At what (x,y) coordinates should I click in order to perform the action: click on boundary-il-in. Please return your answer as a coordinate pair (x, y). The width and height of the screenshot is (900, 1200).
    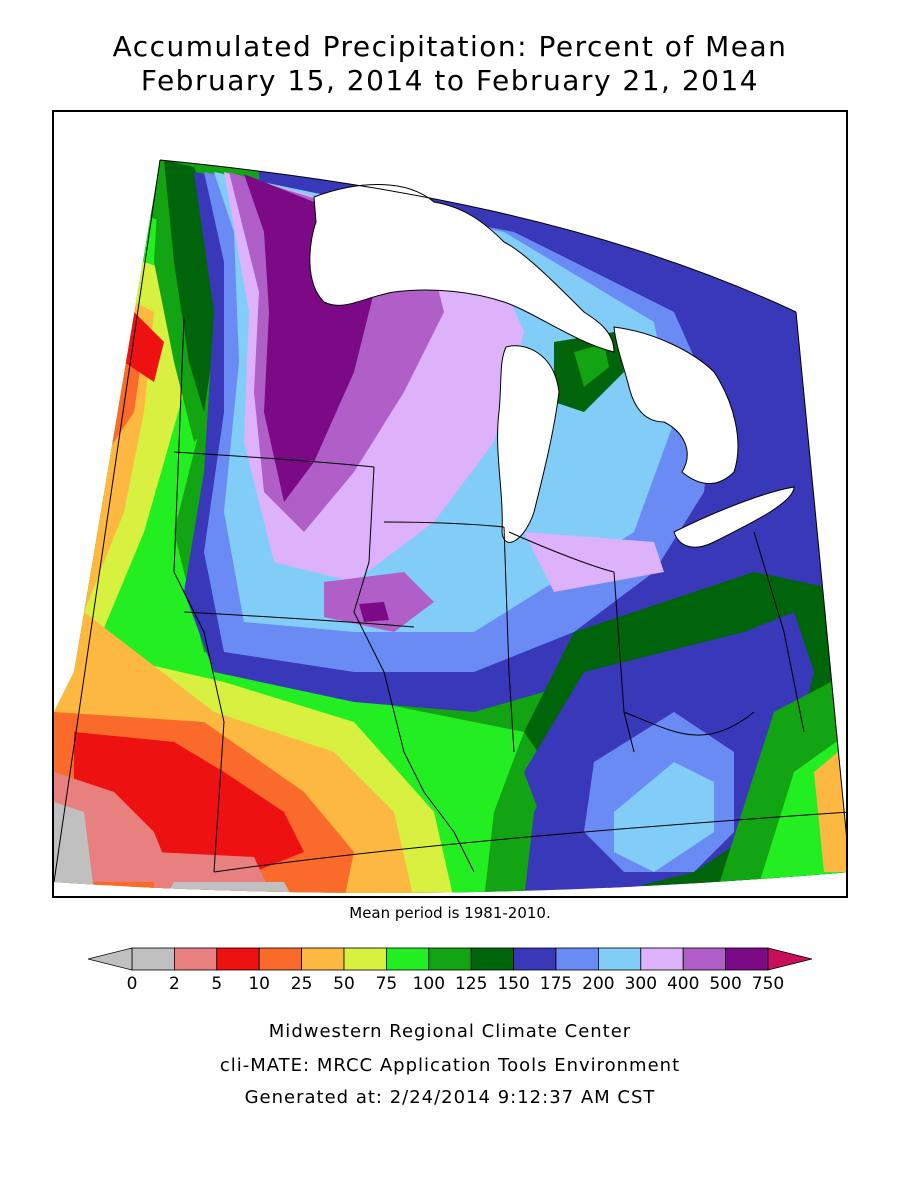
    Looking at the image, I should click on (509, 639).